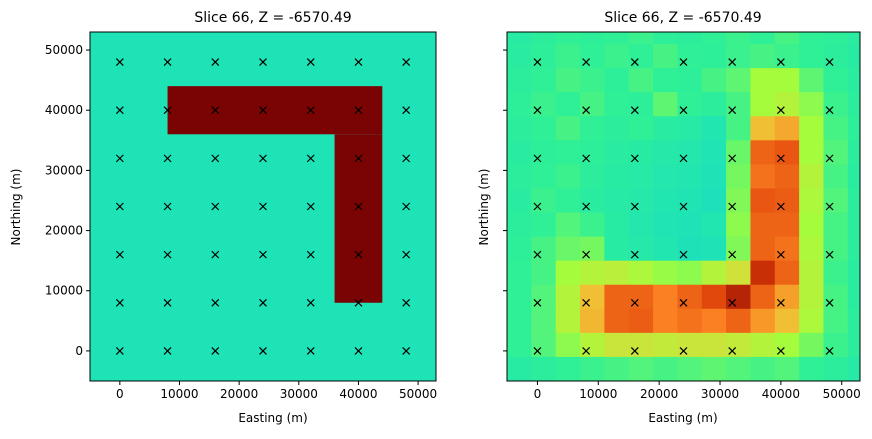 The height and width of the screenshot is (439, 872). What do you see at coordinates (64, 291) in the screenshot?
I see `y-tick-label: 10000` at bounding box center [64, 291].